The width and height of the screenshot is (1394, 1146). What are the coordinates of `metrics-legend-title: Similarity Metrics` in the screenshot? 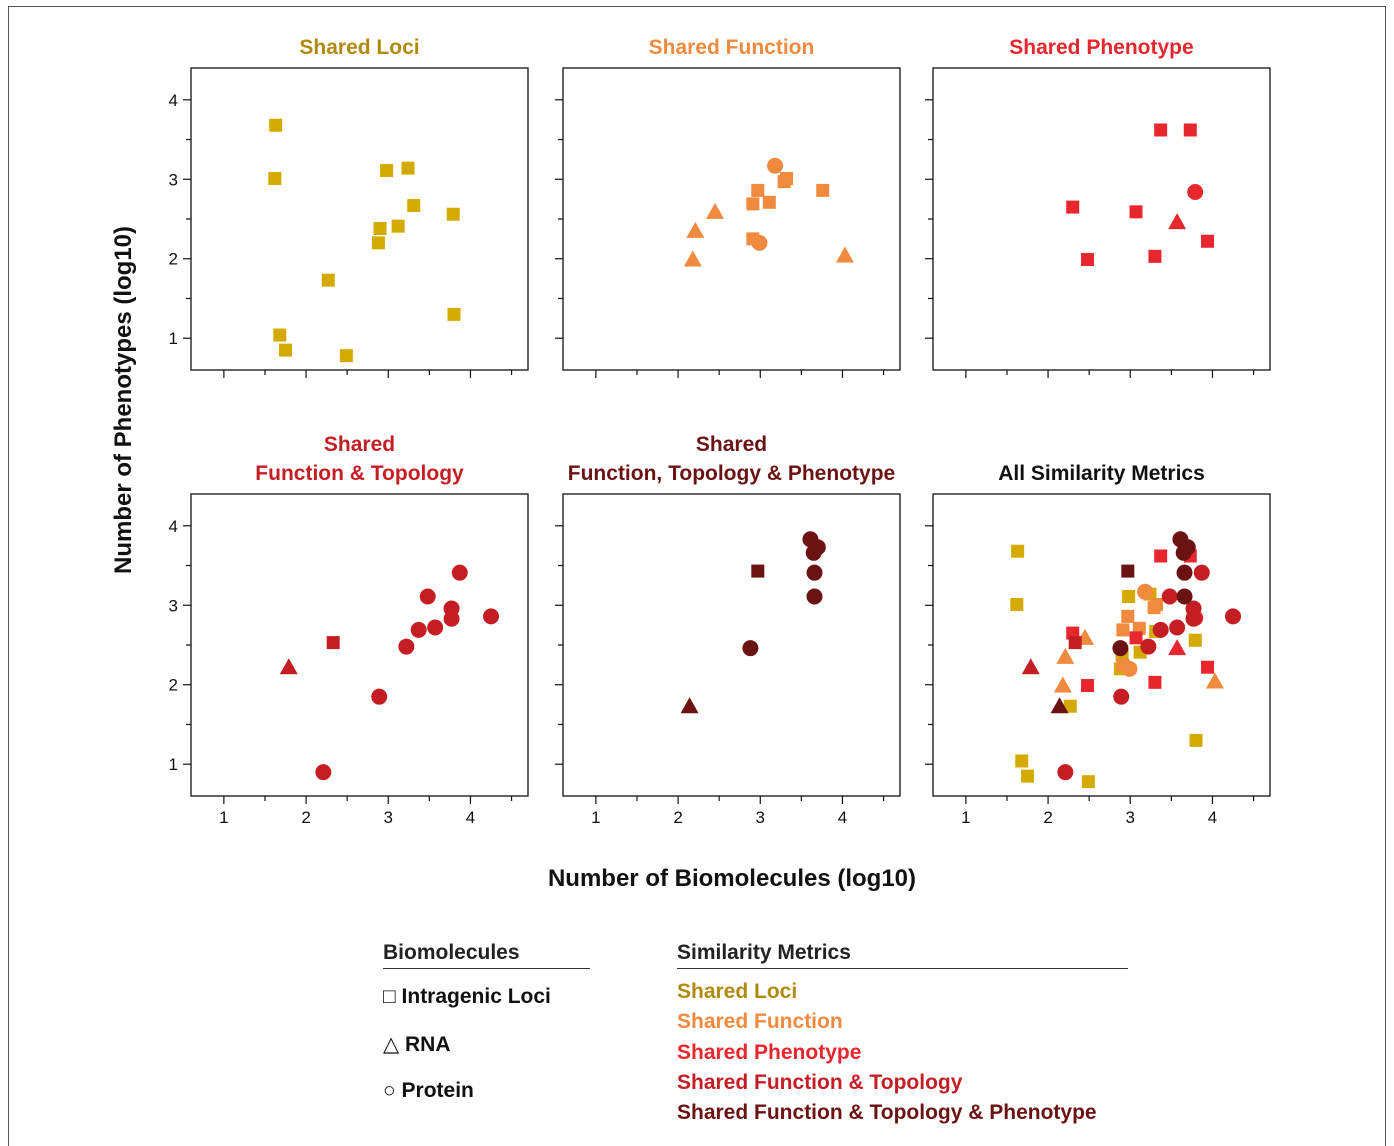 It's located at (764, 952).